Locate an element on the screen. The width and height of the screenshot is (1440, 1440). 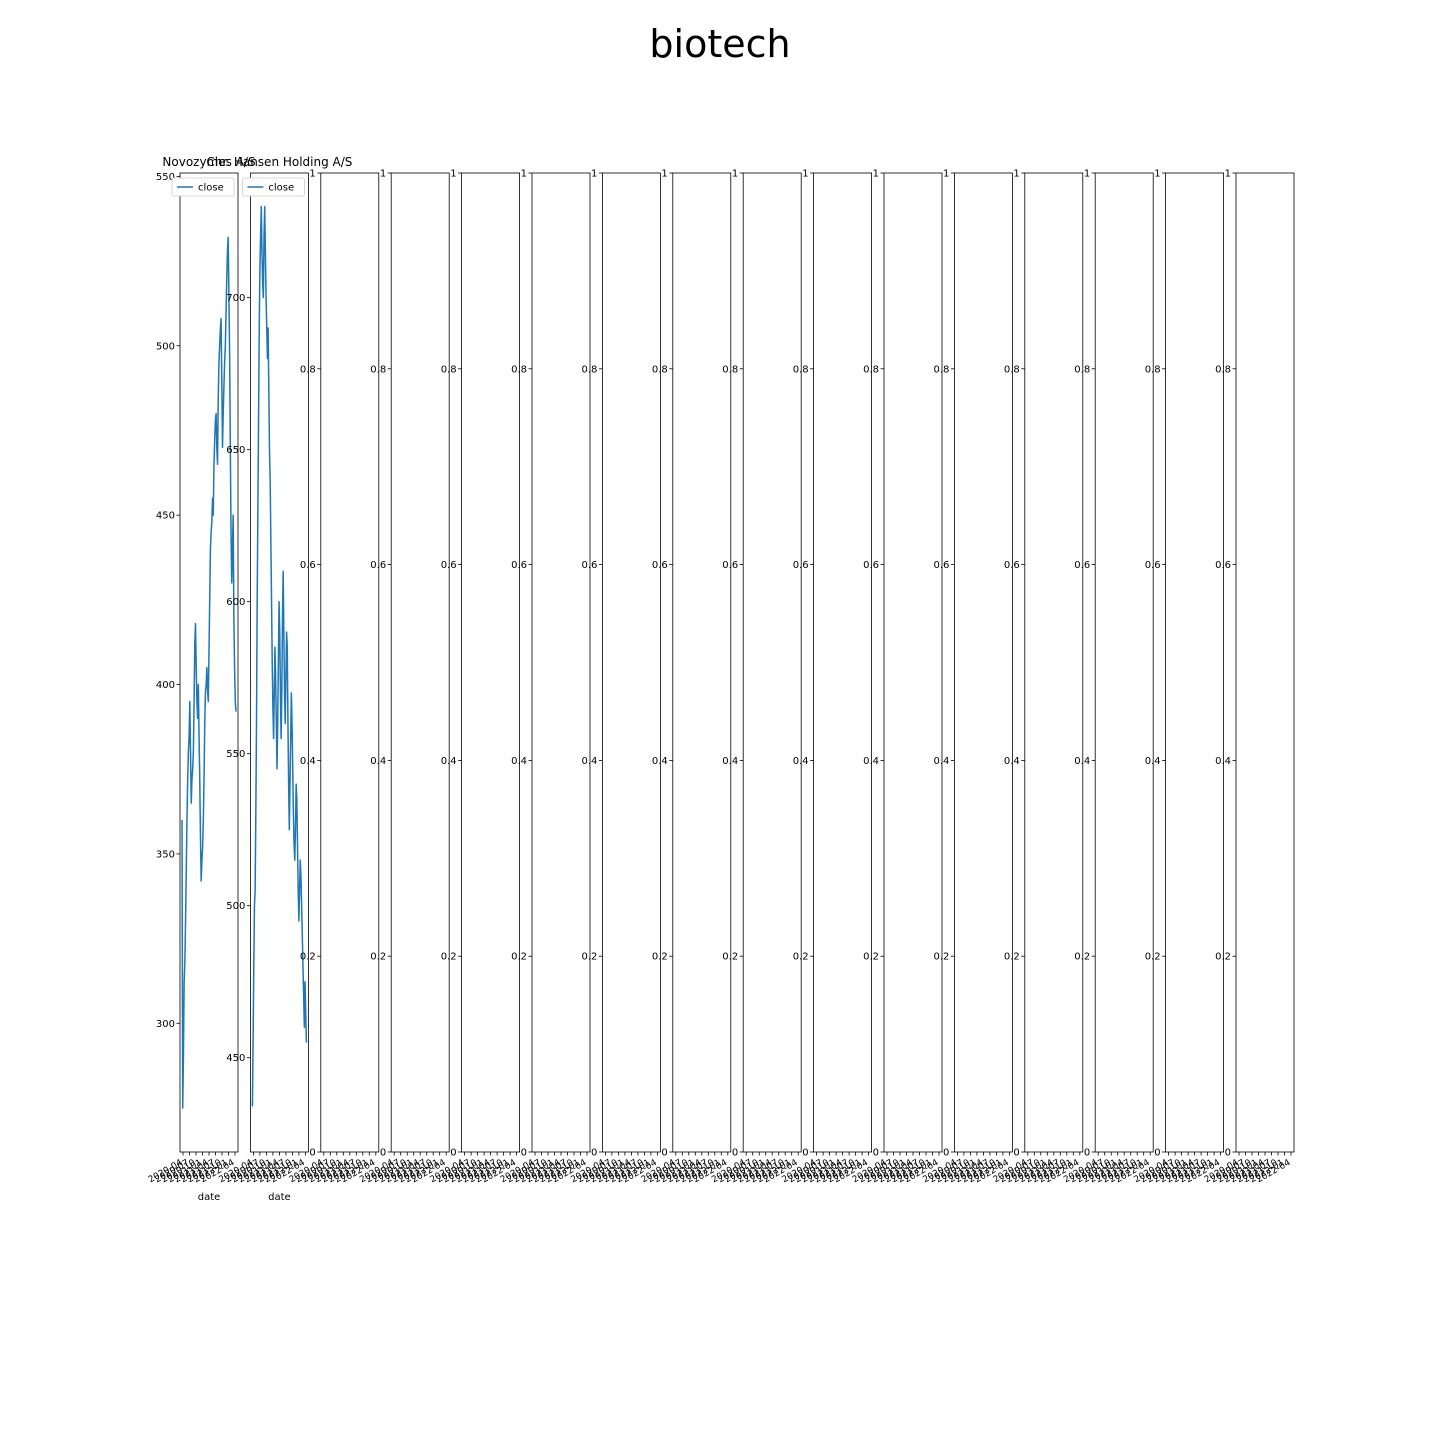
x-axis-label: date is located at coordinates (279, 1197).